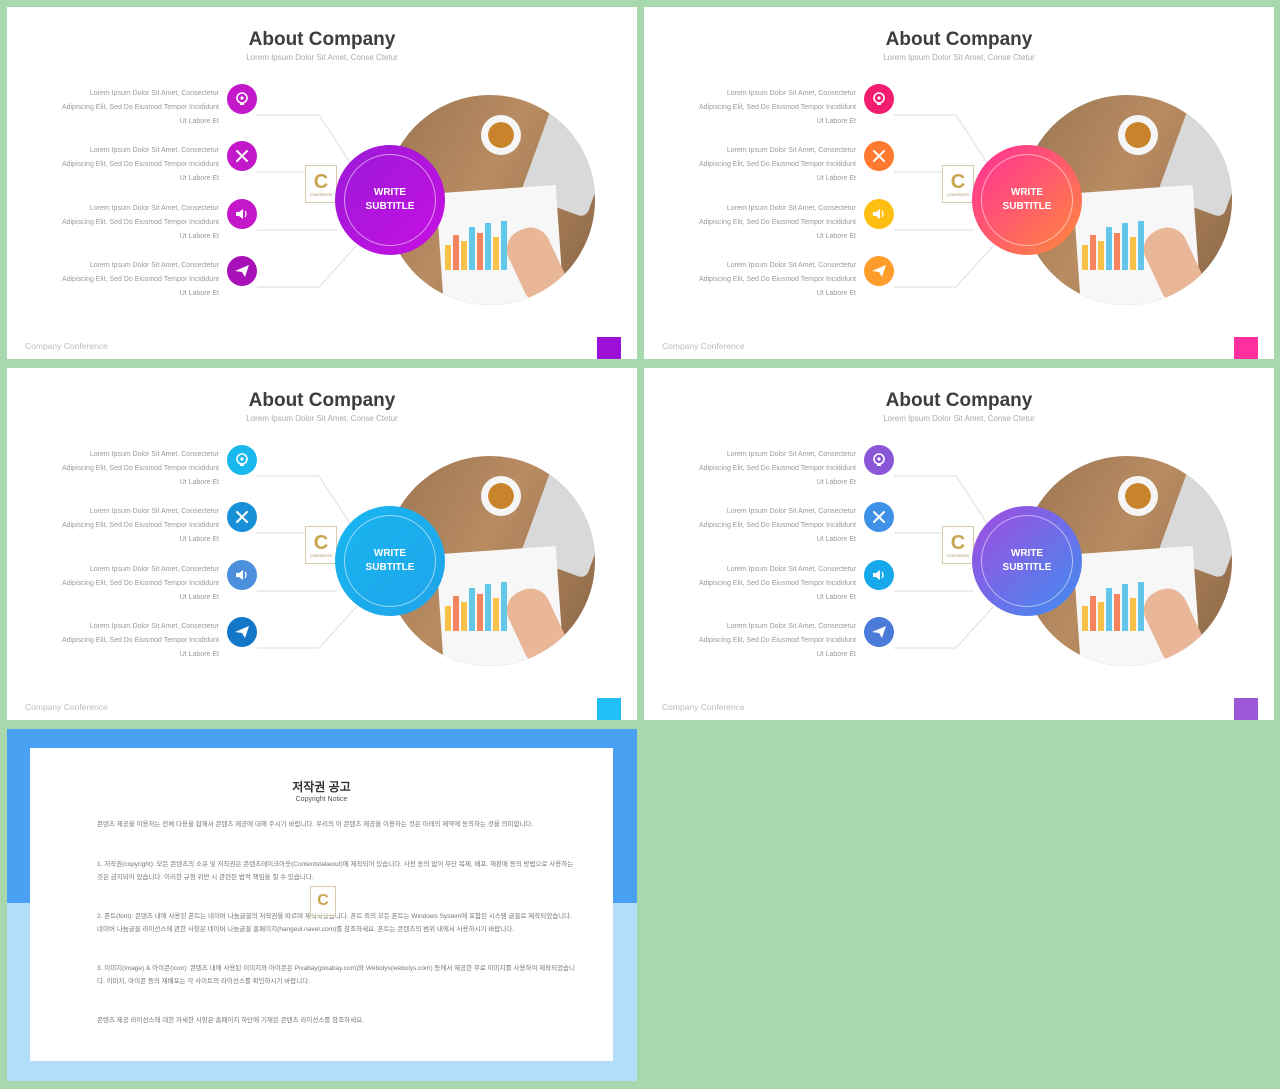  I want to click on idea-head-icon, so click(242, 99).